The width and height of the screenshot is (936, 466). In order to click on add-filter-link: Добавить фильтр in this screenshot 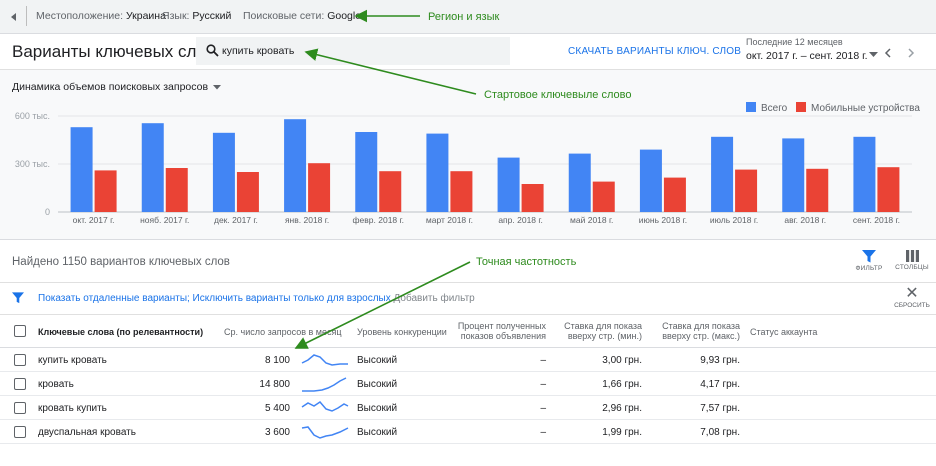, I will do `click(434, 298)`.